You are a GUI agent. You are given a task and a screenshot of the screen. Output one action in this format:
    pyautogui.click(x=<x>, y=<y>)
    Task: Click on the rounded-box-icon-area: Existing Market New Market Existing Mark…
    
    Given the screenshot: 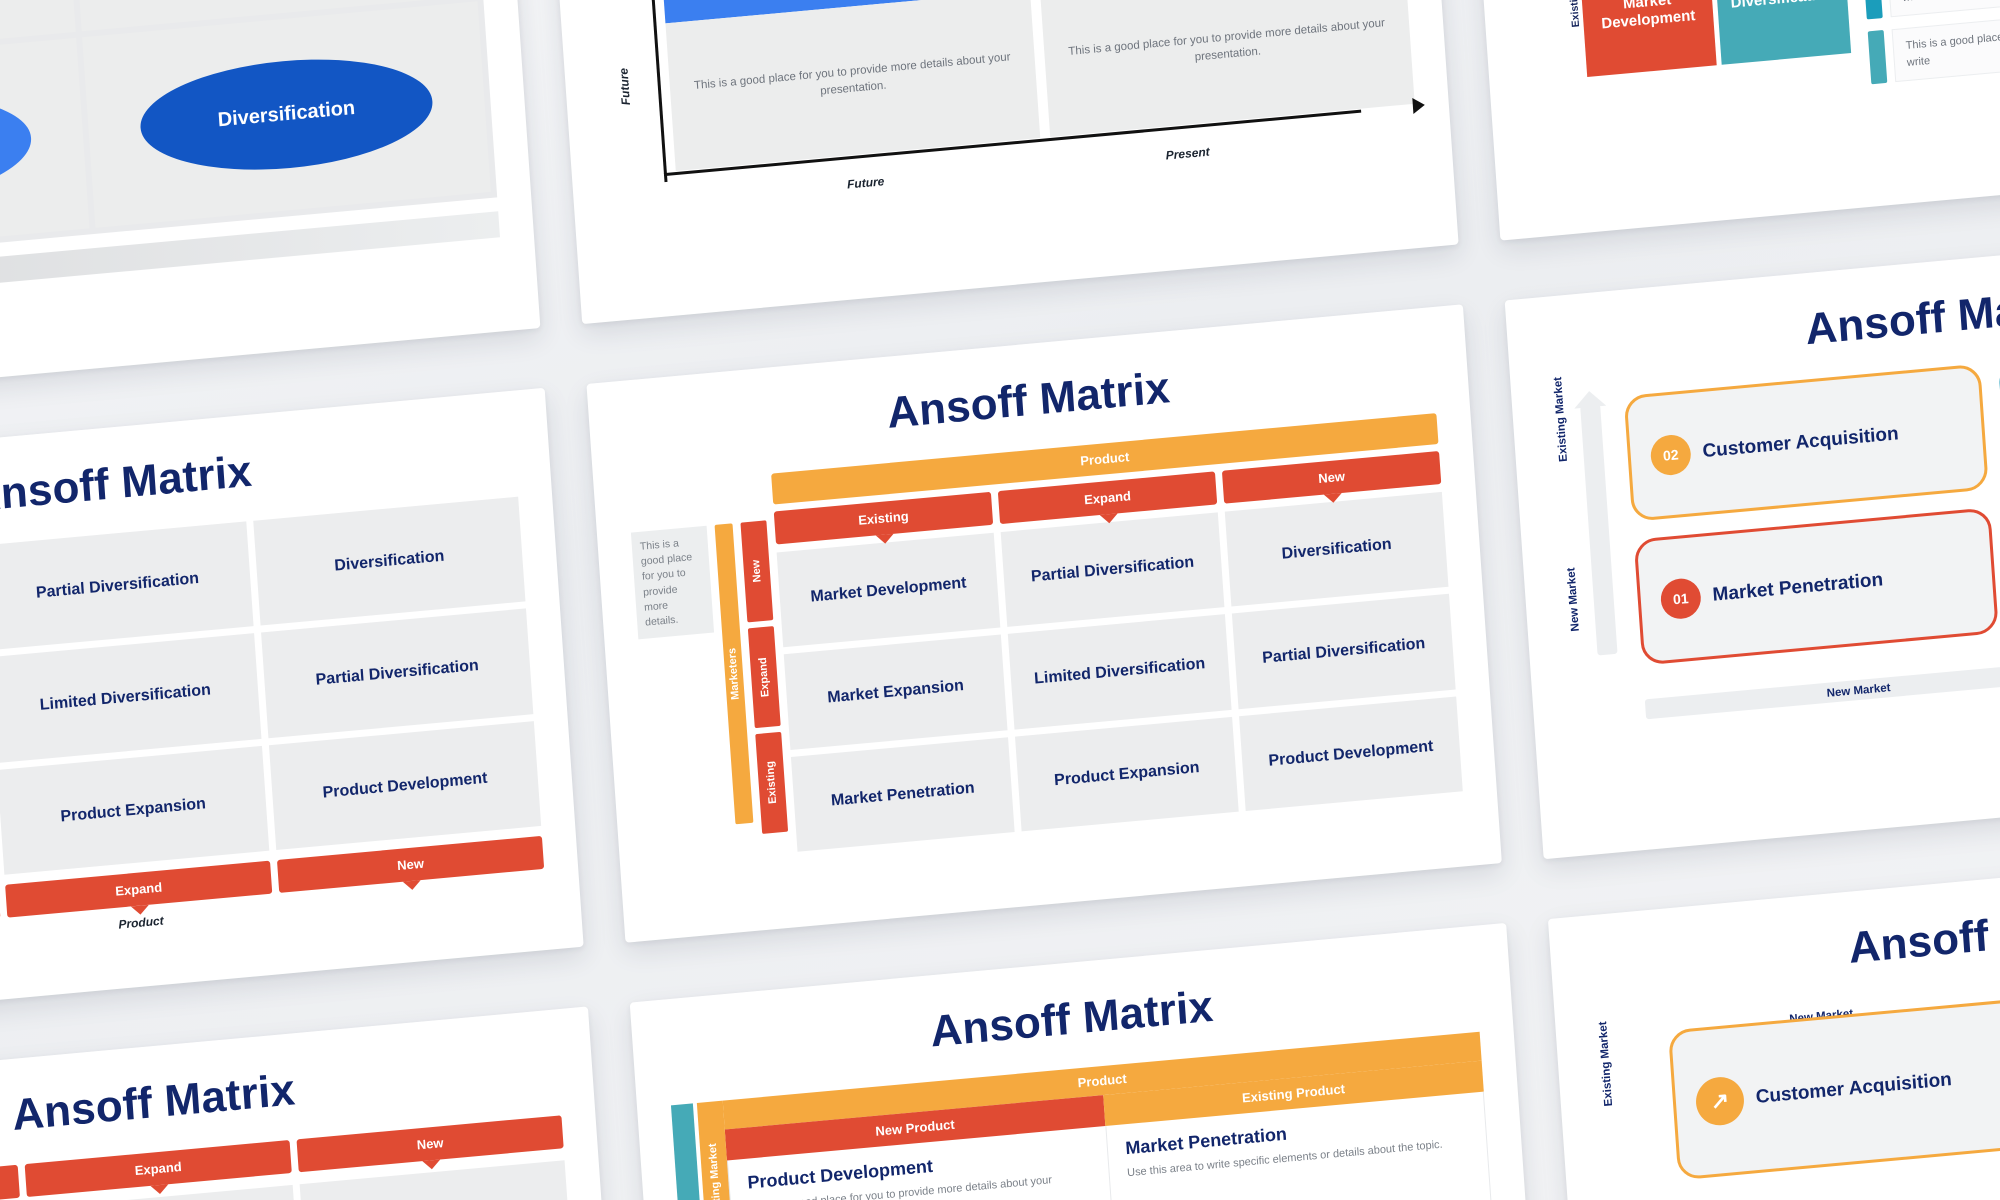 What is the action you would take?
    pyautogui.click(x=1795, y=1082)
    